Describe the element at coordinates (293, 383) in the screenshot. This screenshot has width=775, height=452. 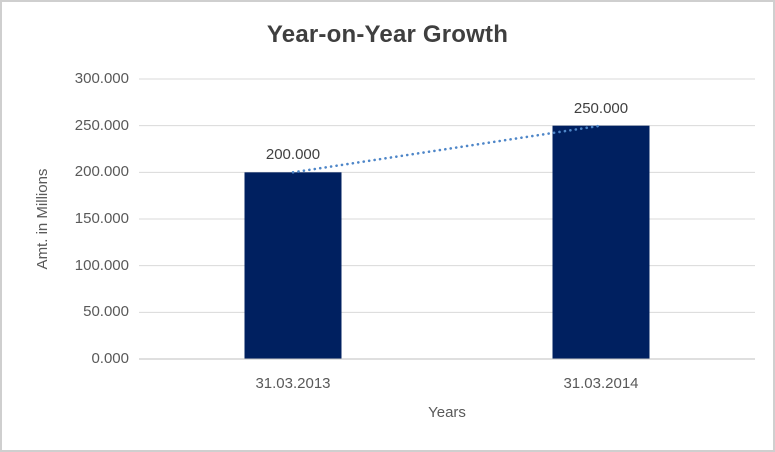
I see `x-tick-label: 31.03.2013` at that location.